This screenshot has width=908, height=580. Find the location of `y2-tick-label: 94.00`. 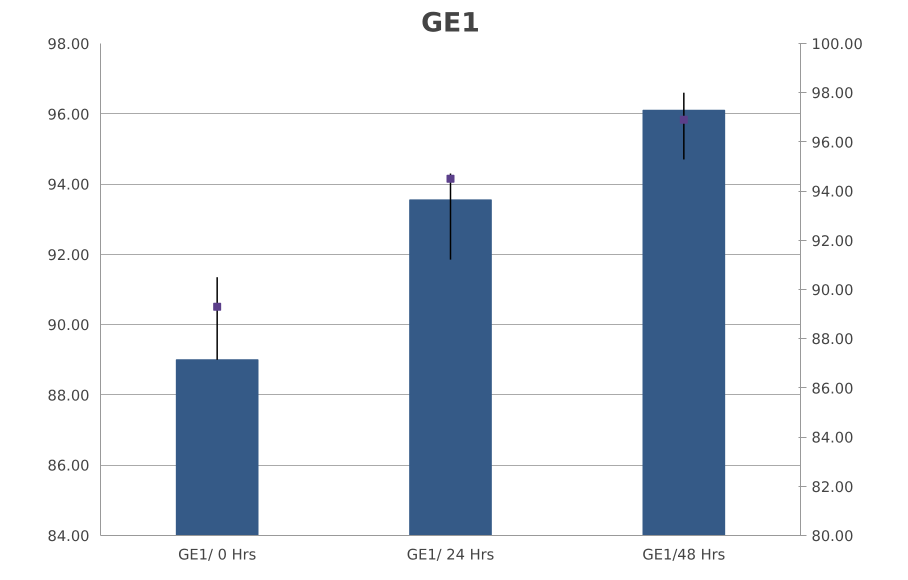

y2-tick-label: 94.00 is located at coordinates (833, 192).